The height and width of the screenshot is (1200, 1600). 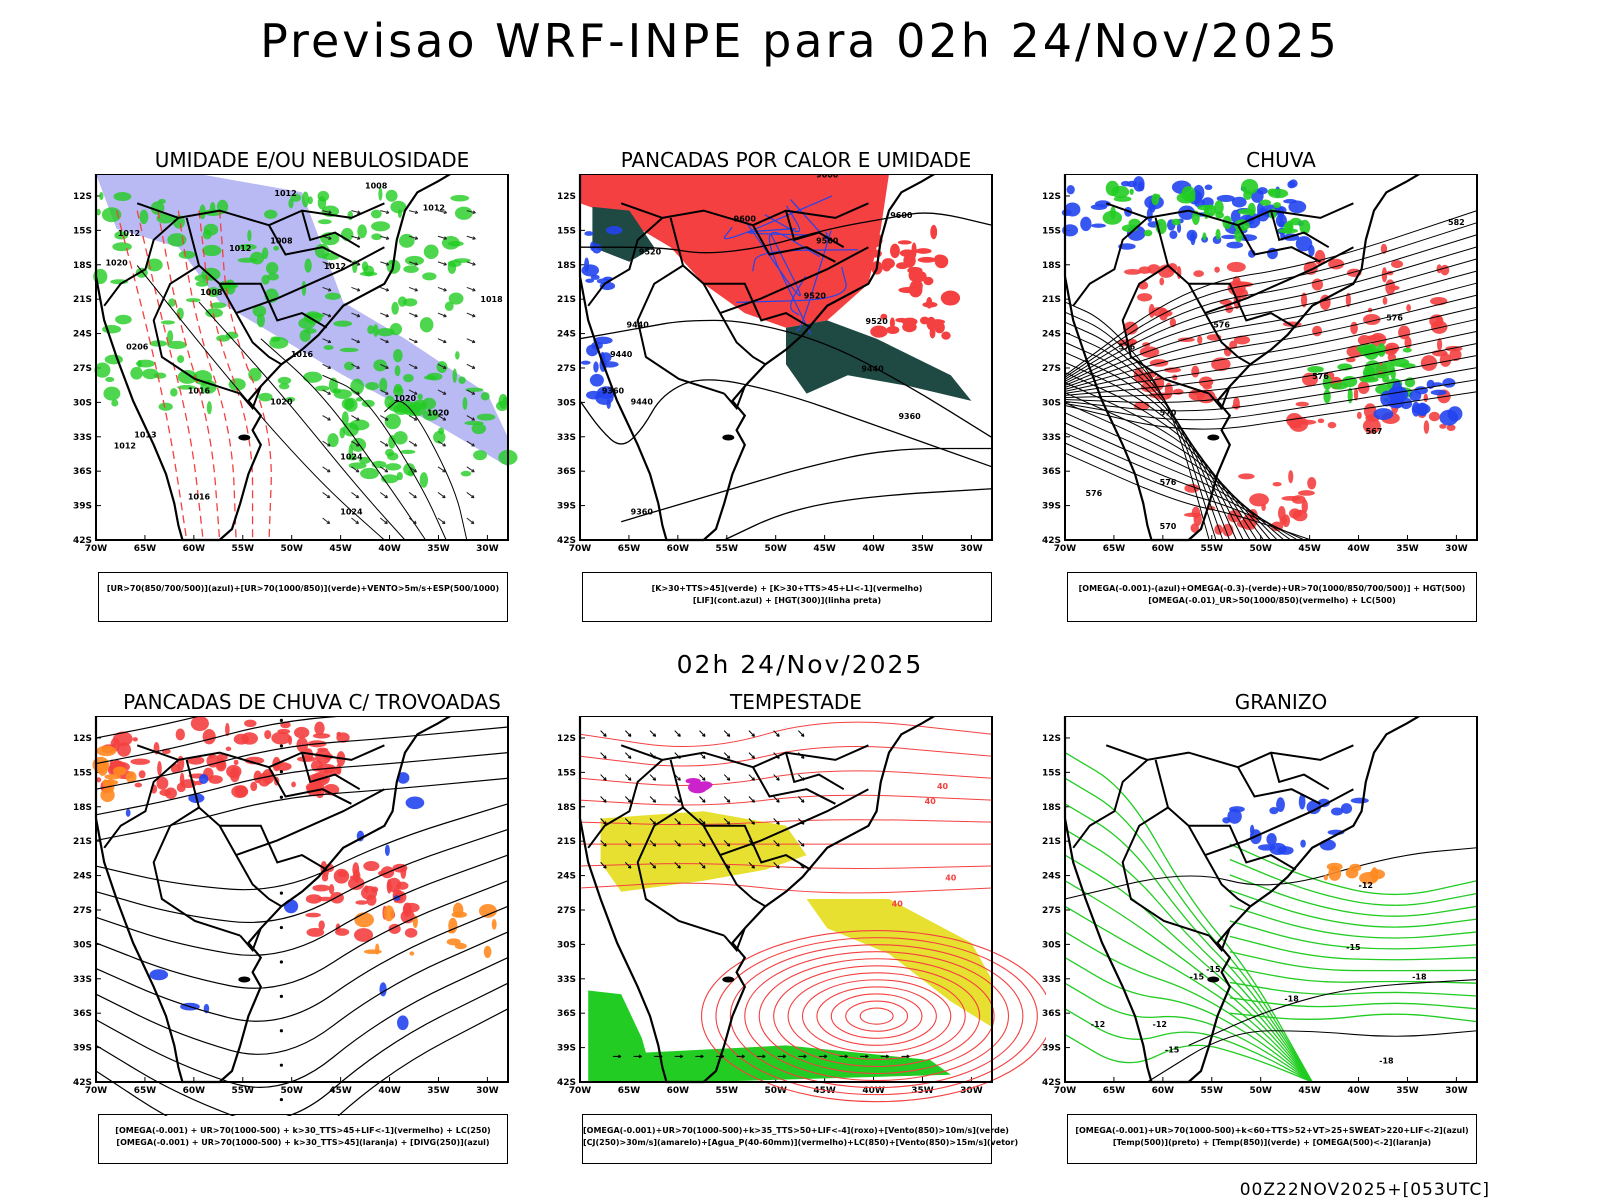 What do you see at coordinates (877, 1016) in the screenshot?
I see `precip-water-contour` at bounding box center [877, 1016].